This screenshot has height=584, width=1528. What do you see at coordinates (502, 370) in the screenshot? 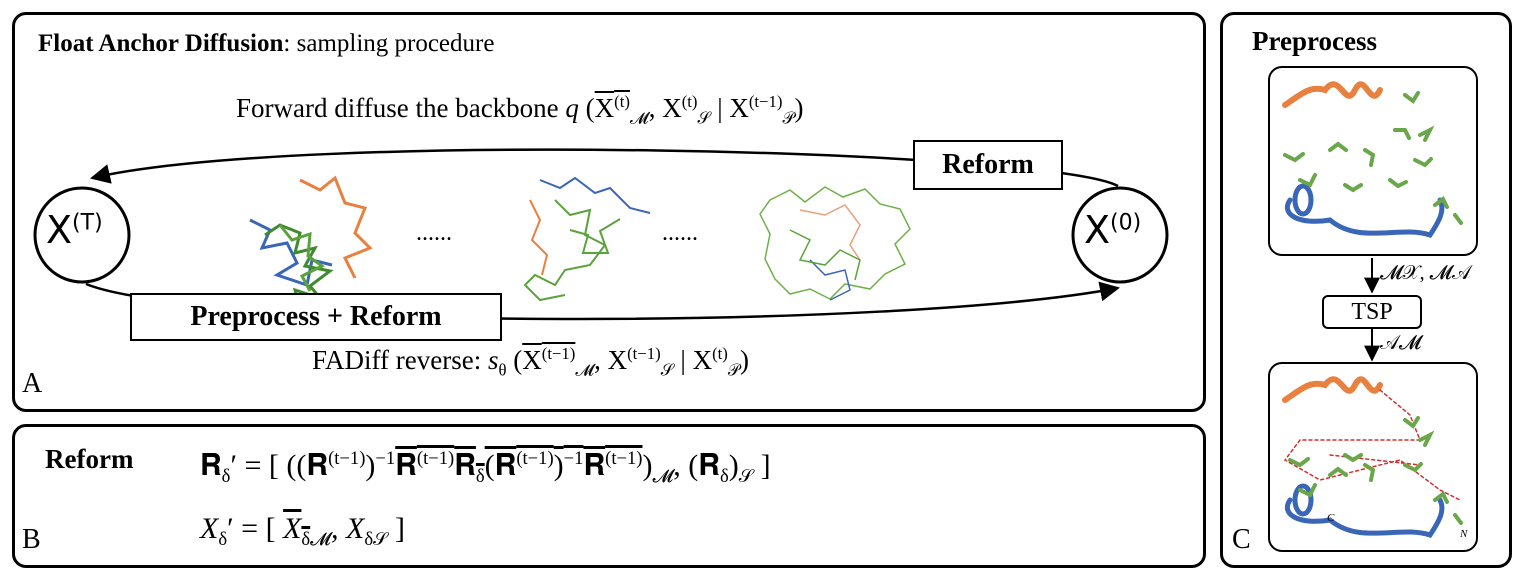
I see `formula-part: θ` at bounding box center [502, 370].